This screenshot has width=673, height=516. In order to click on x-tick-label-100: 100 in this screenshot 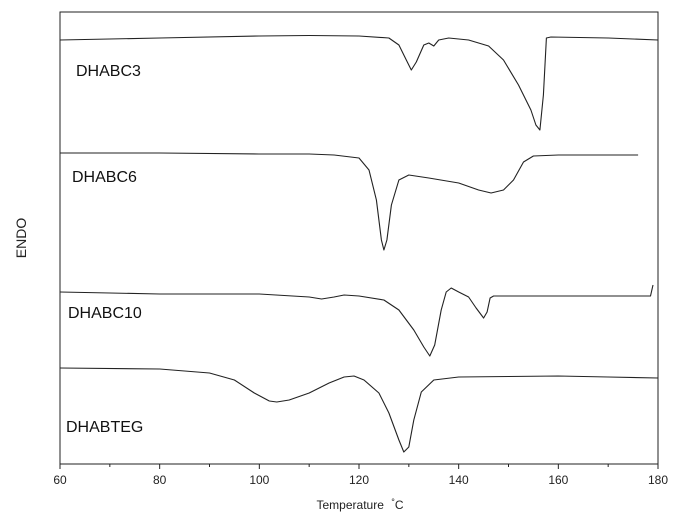, I will do `click(259, 480)`.